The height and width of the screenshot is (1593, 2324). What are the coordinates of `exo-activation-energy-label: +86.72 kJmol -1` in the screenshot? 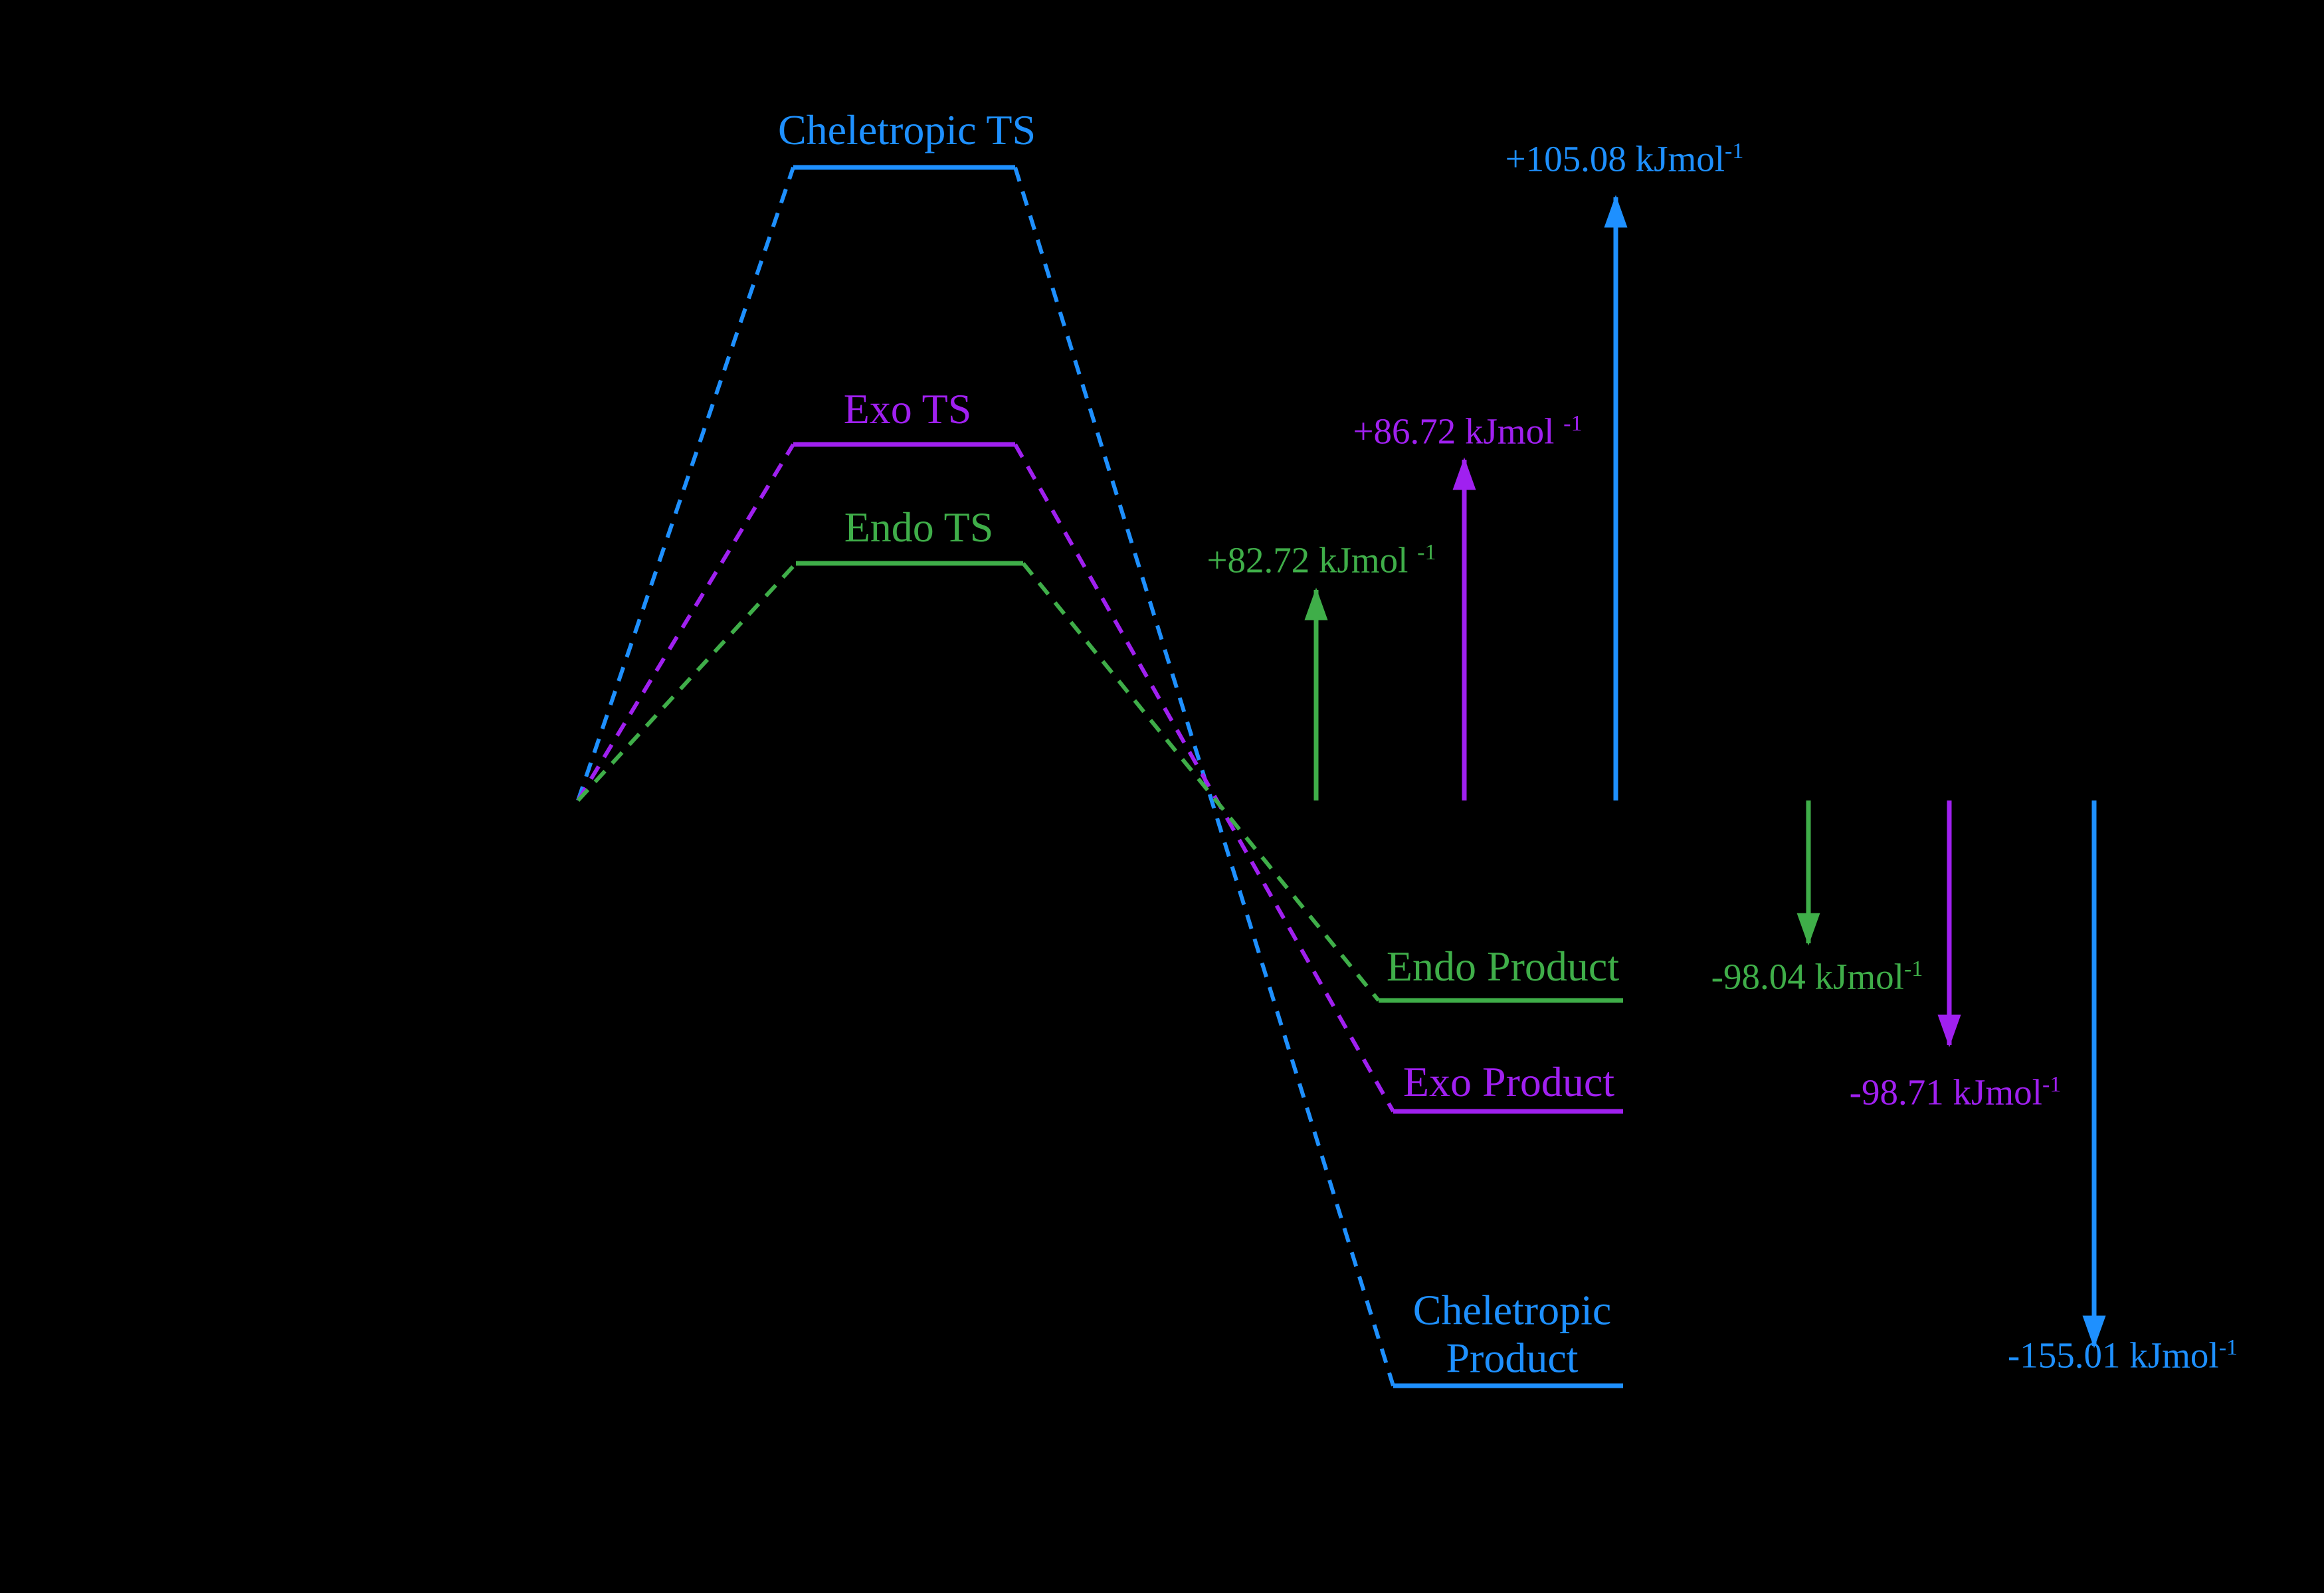 It's located at (1468, 431).